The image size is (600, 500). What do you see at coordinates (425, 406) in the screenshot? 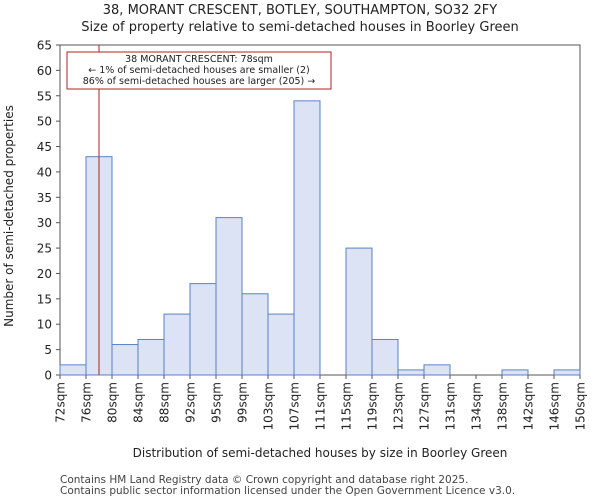
I see `x-tick-label: 127sqm` at bounding box center [425, 406].